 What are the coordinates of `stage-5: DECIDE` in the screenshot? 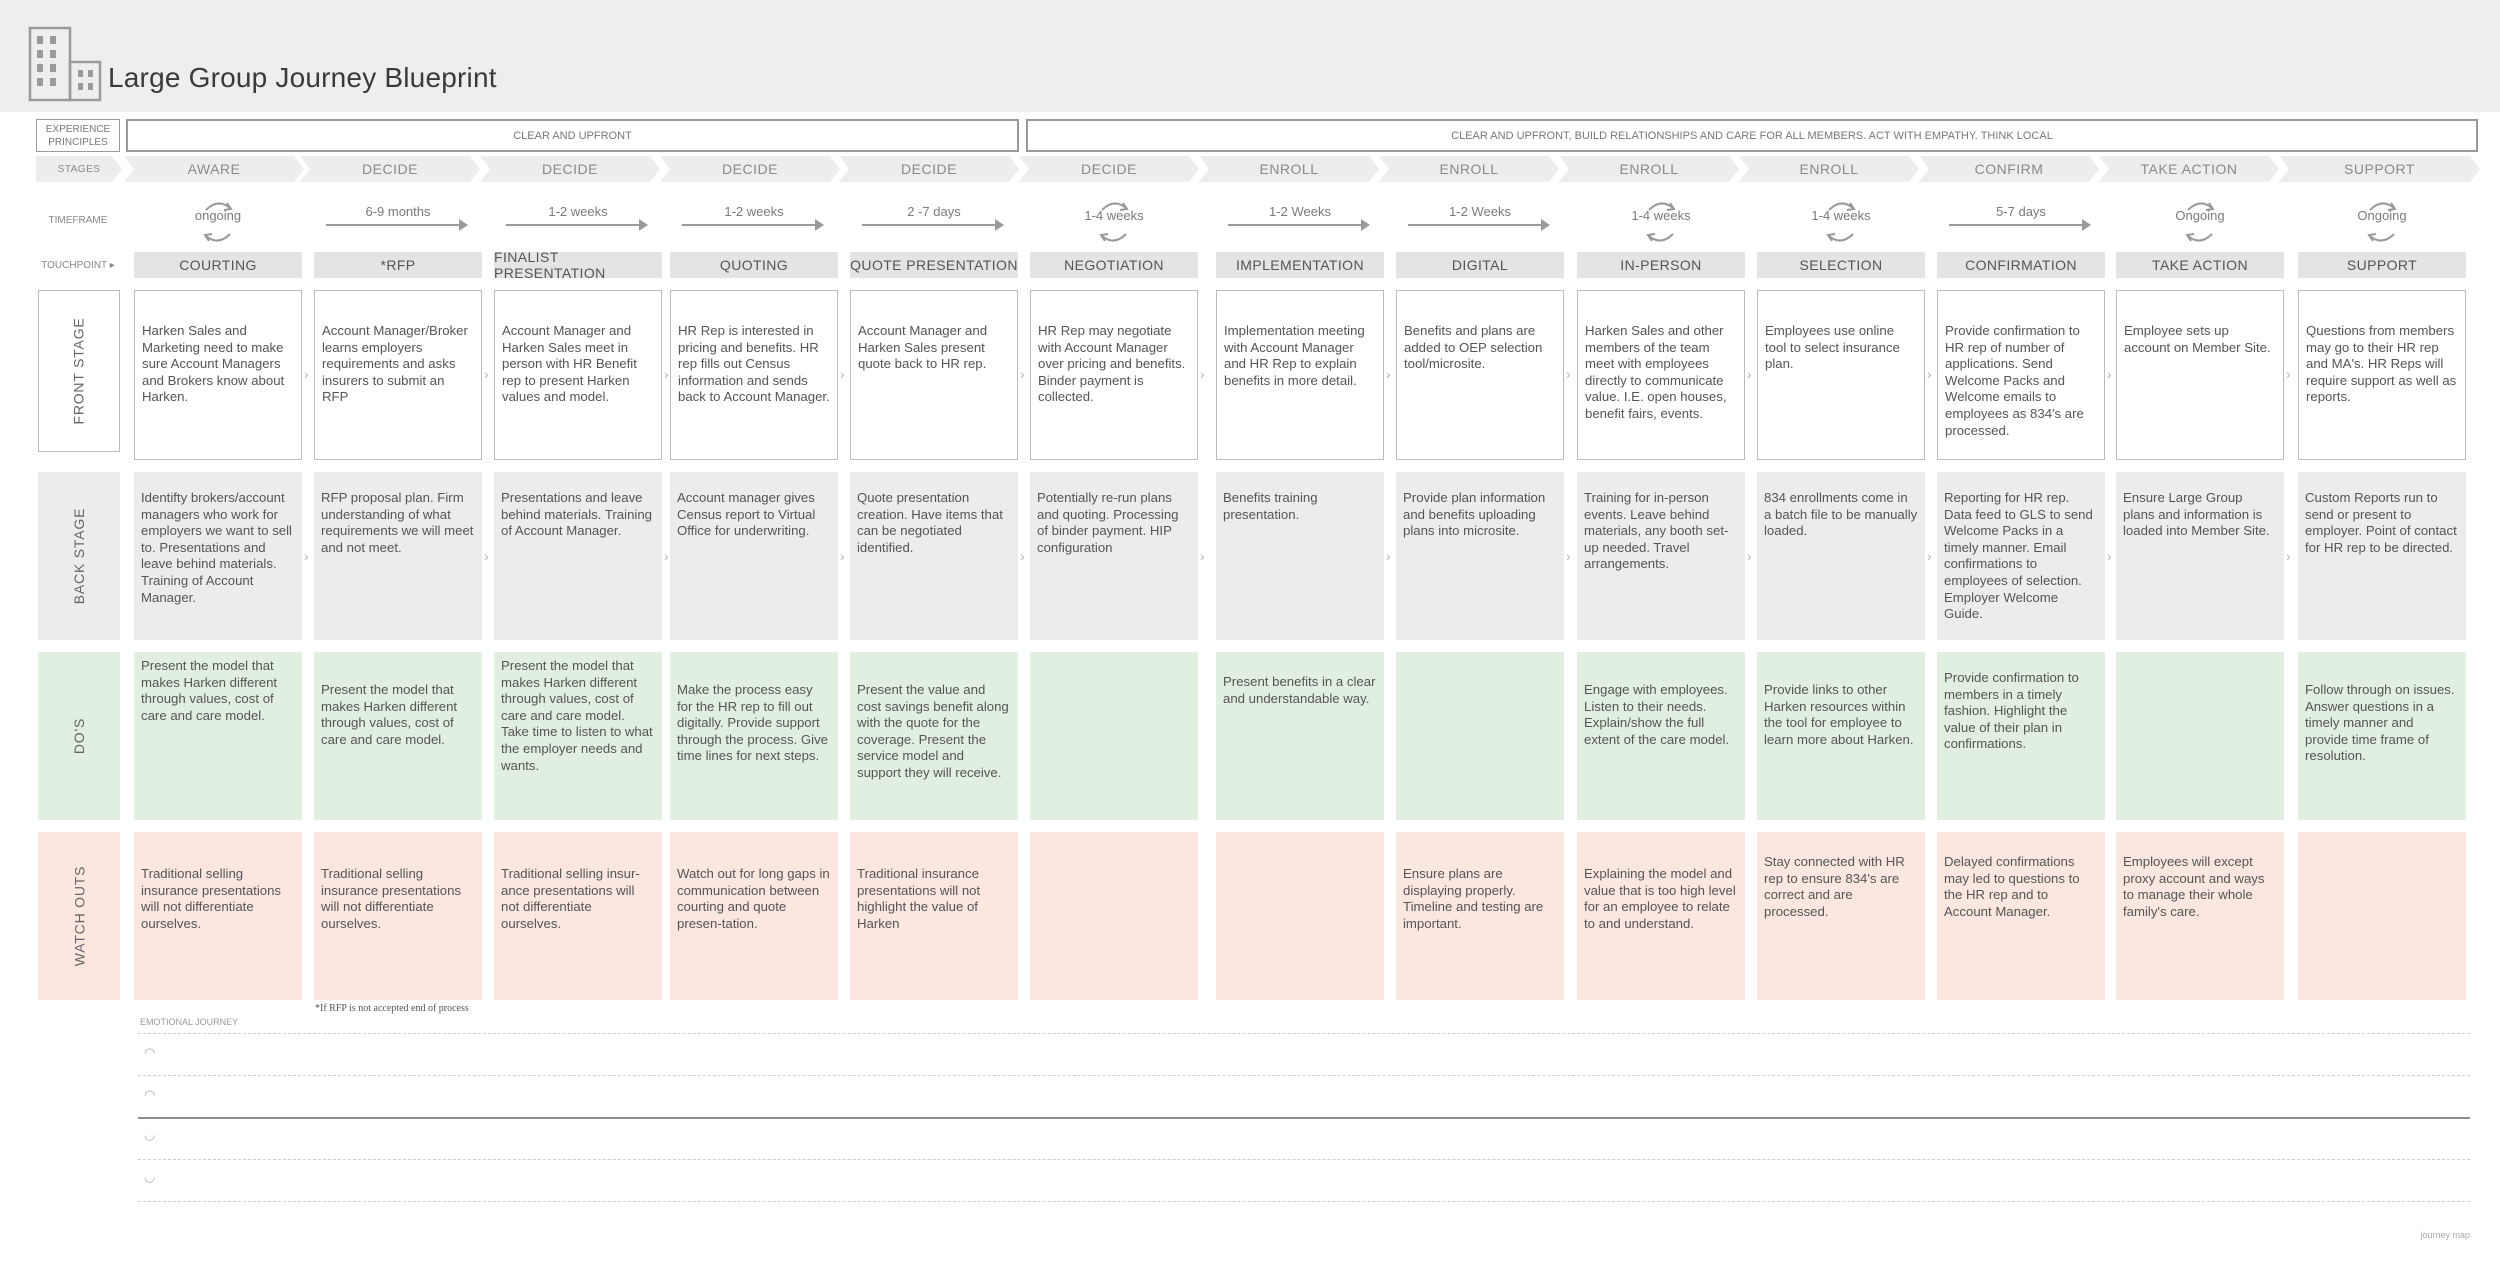 It's located at (1109, 169).